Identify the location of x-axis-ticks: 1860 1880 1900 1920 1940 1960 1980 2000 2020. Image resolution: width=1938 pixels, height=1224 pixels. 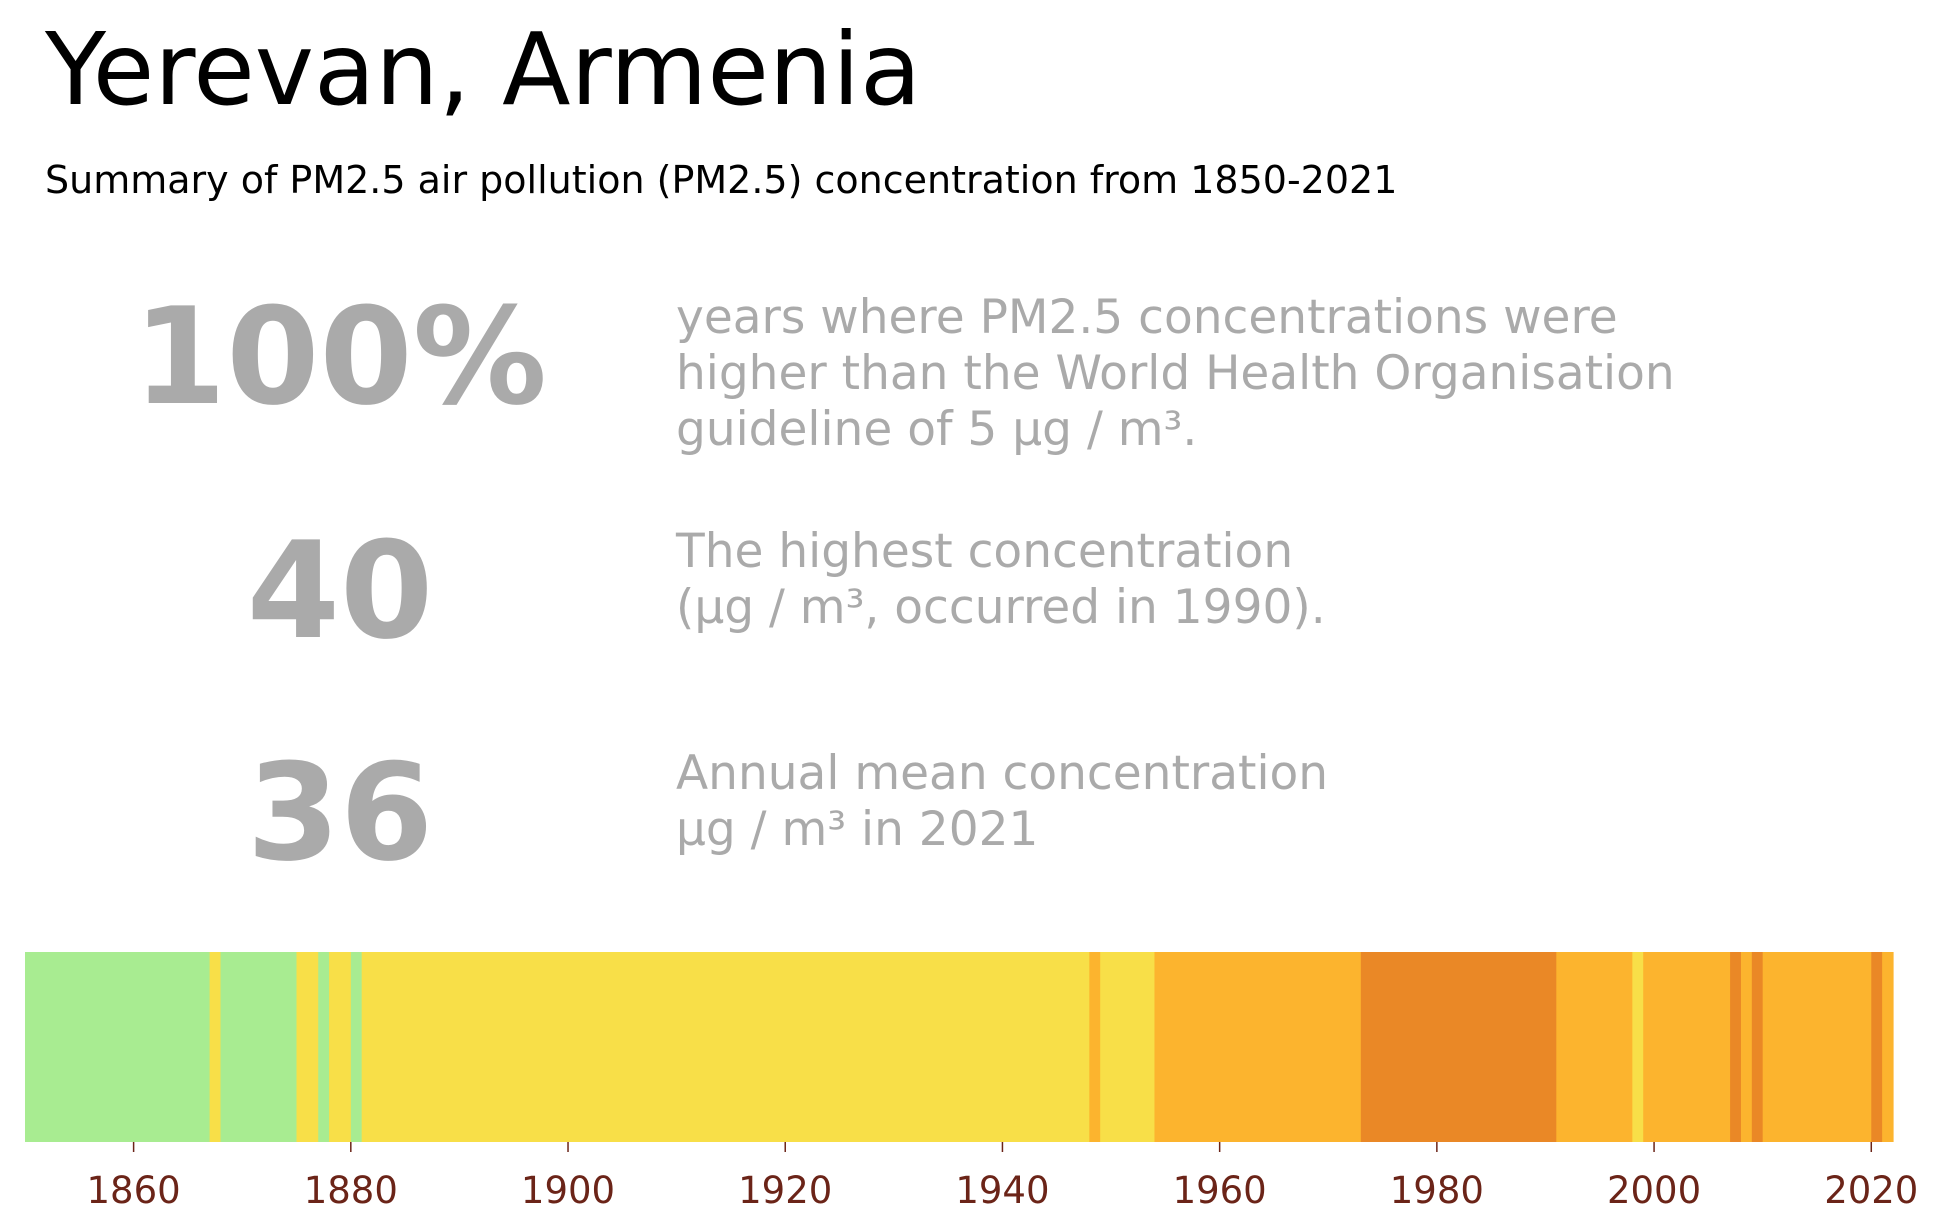
(1002, 1177).